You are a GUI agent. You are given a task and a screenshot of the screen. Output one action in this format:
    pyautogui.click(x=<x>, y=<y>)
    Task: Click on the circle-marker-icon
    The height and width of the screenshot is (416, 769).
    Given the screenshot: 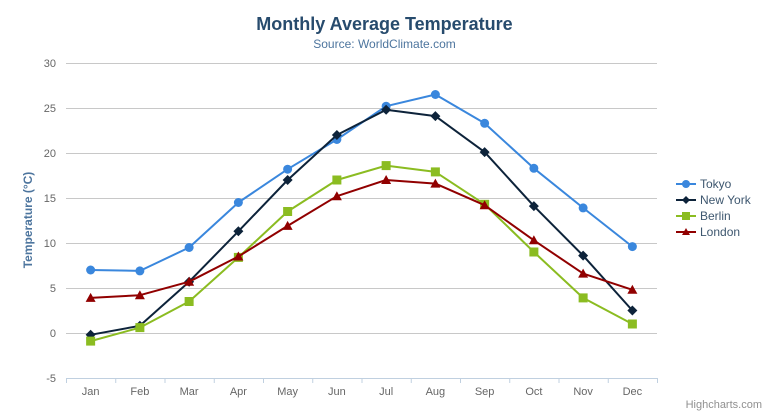 What is the action you would take?
    pyautogui.click(x=686, y=184)
    